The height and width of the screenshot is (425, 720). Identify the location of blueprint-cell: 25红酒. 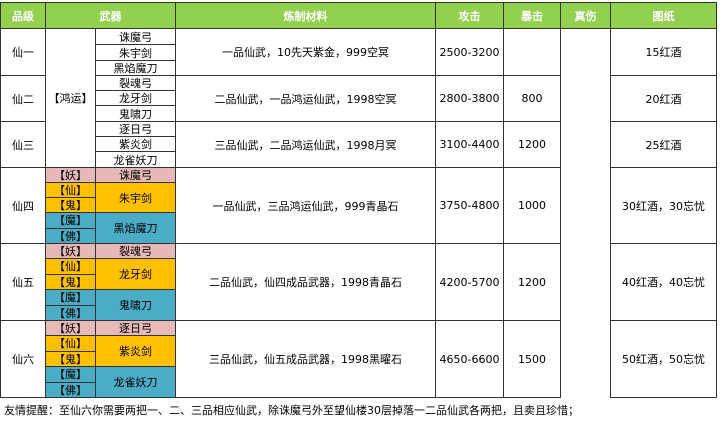
(663, 144).